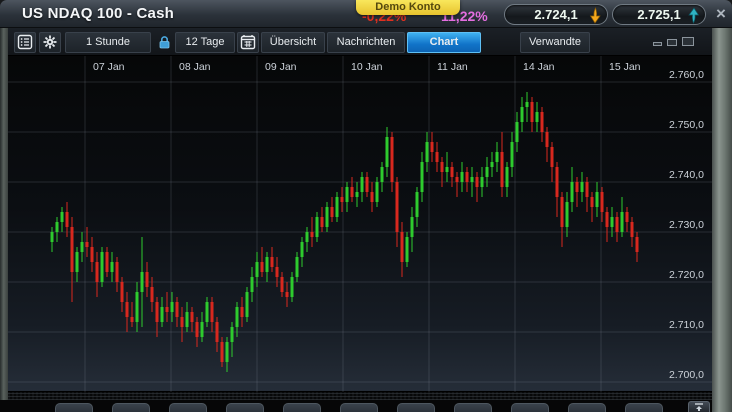 This screenshot has height=412, width=732. What do you see at coordinates (688, 41) in the screenshot?
I see `window-size-large-icon` at bounding box center [688, 41].